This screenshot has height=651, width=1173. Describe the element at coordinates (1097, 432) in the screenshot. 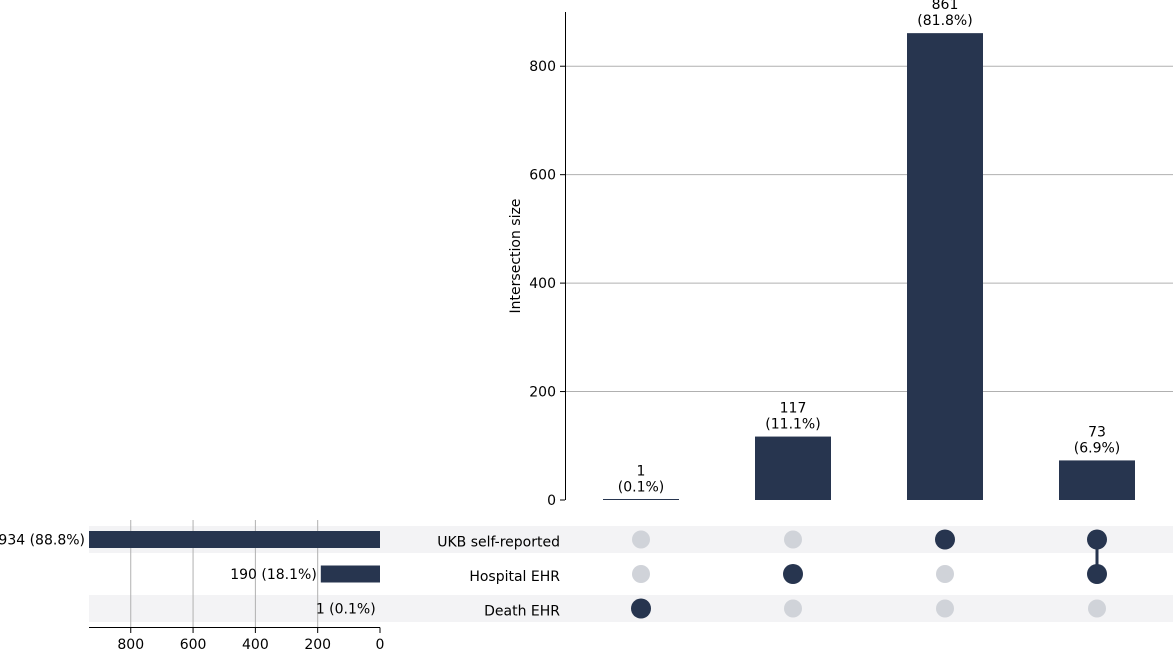

I see `intersection-count-label: 73` at that location.